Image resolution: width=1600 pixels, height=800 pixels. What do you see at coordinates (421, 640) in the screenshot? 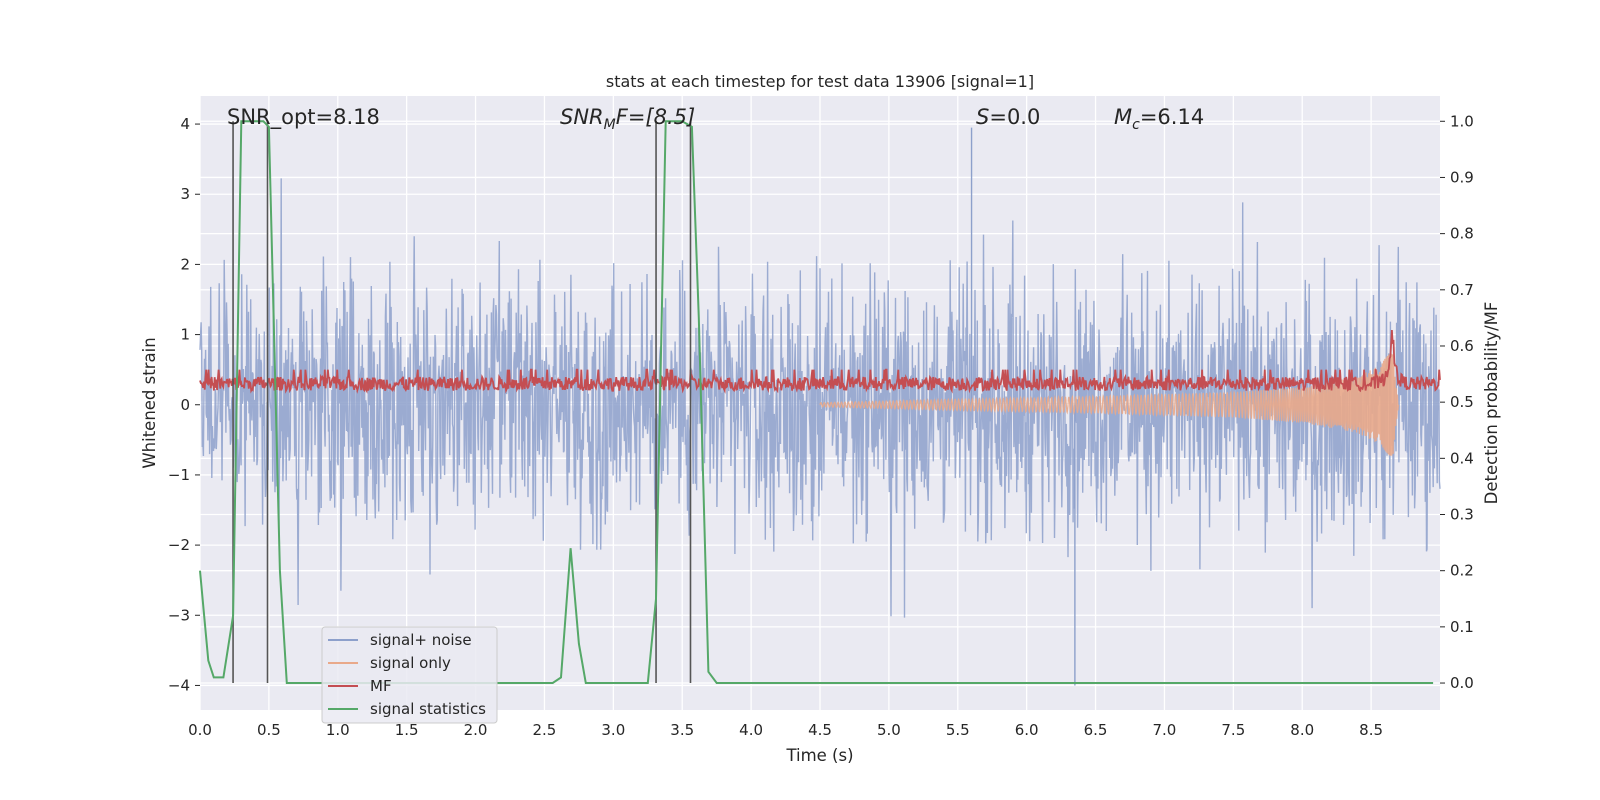
I see `legend-label-signal-noise: signal+ noise` at bounding box center [421, 640].